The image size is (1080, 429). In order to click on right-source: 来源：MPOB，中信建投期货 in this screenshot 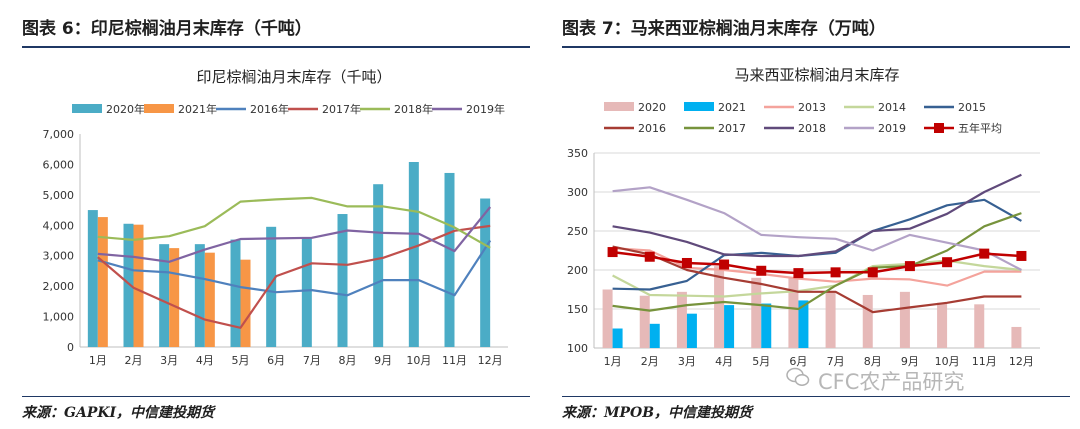, I will do `click(657, 413)`.